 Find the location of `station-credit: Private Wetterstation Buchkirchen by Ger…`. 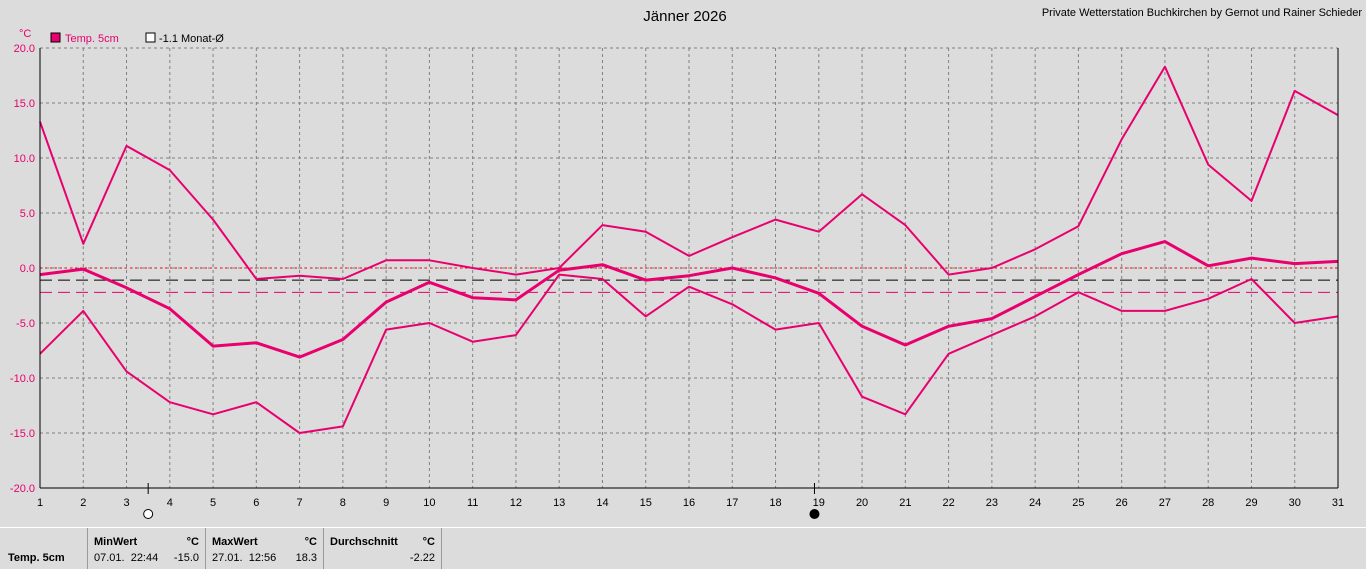

station-credit: Private Wetterstation Buchkirchen by Ger… is located at coordinates (1202, 13).